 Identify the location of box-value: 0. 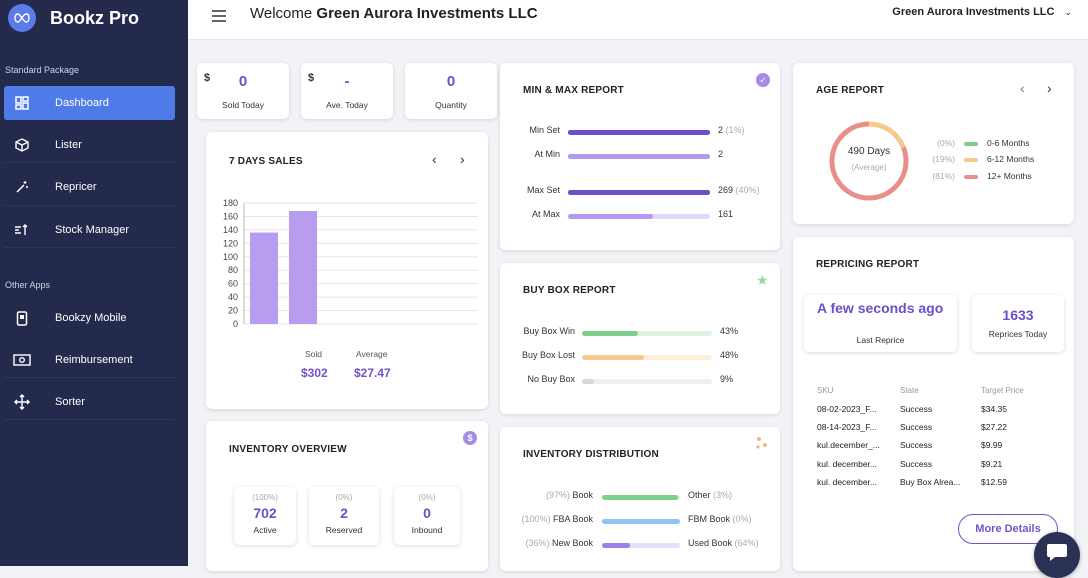
(427, 513).